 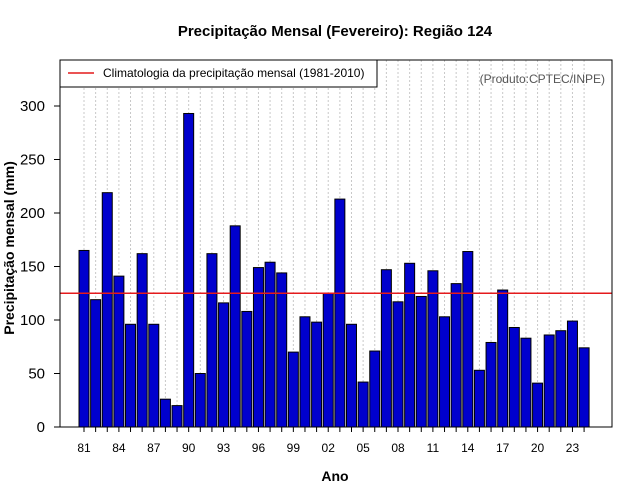 What do you see at coordinates (224, 448) in the screenshot?
I see `x-tick-label-1993: 93` at bounding box center [224, 448].